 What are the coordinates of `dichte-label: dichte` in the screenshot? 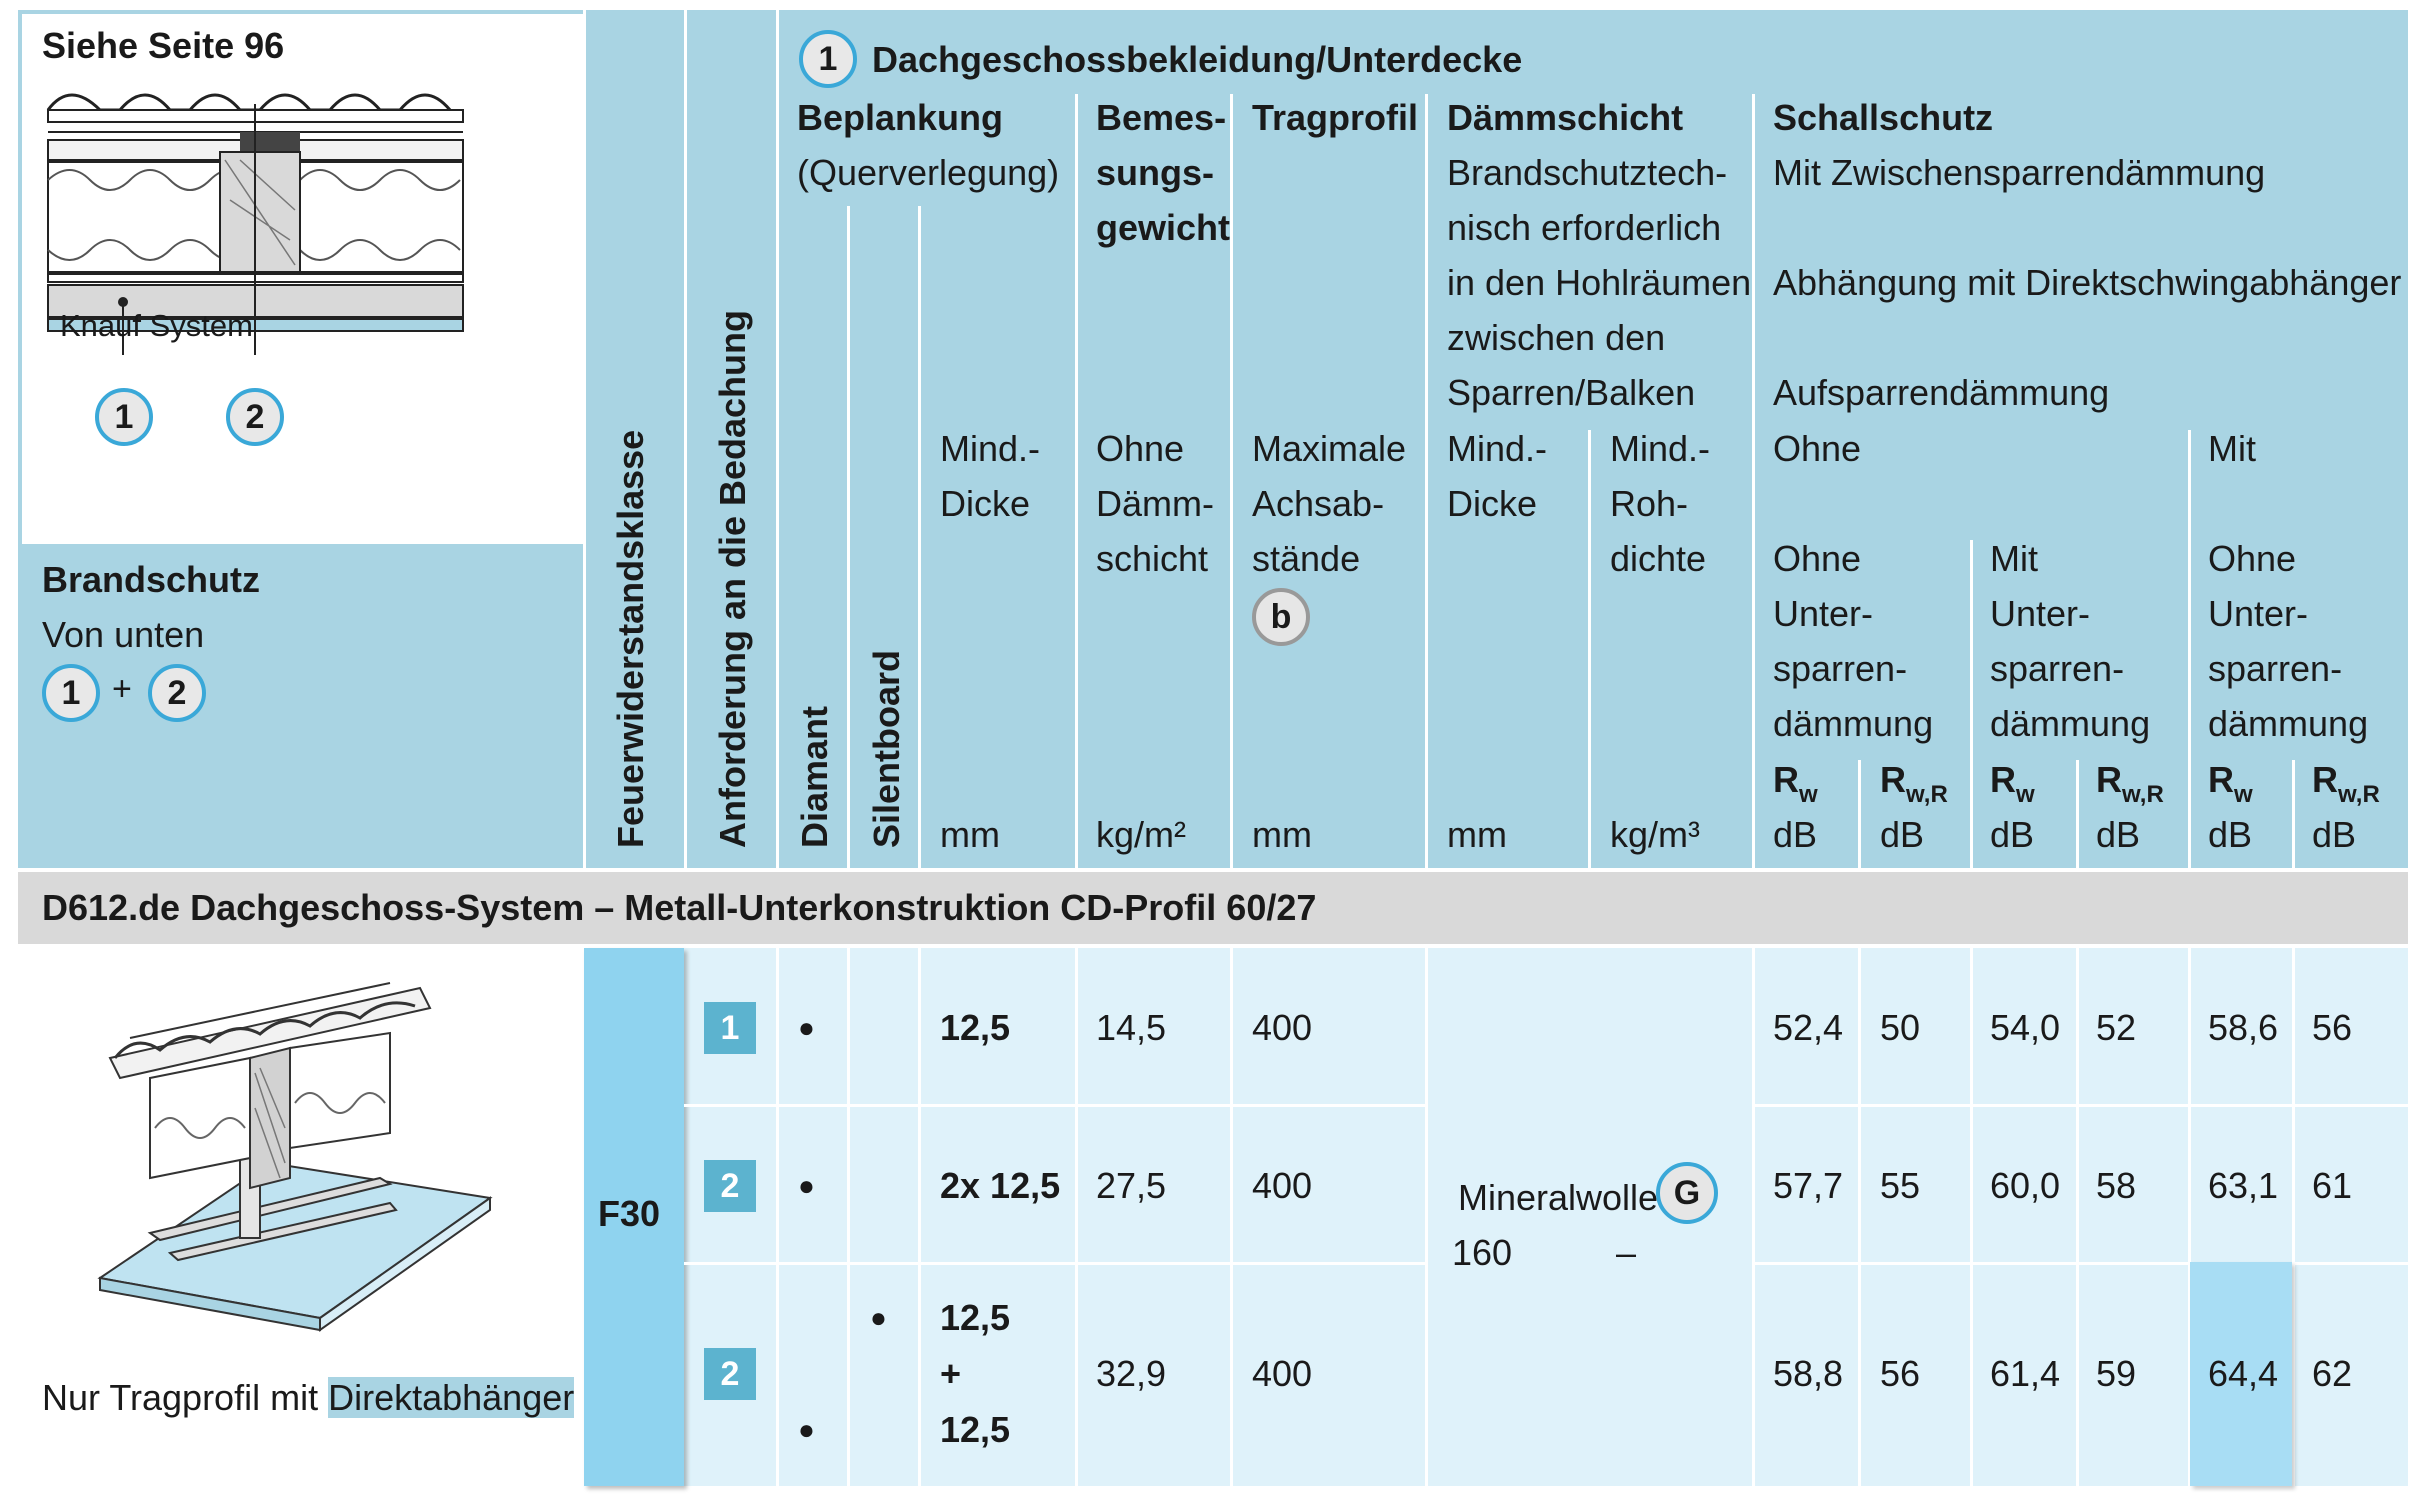 It's located at (1658, 558).